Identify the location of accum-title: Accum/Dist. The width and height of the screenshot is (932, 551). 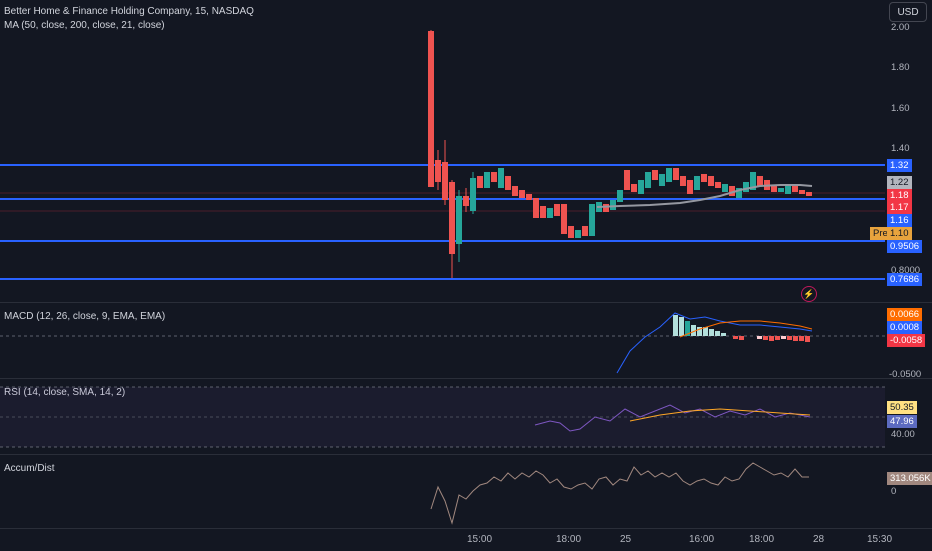
(29, 468).